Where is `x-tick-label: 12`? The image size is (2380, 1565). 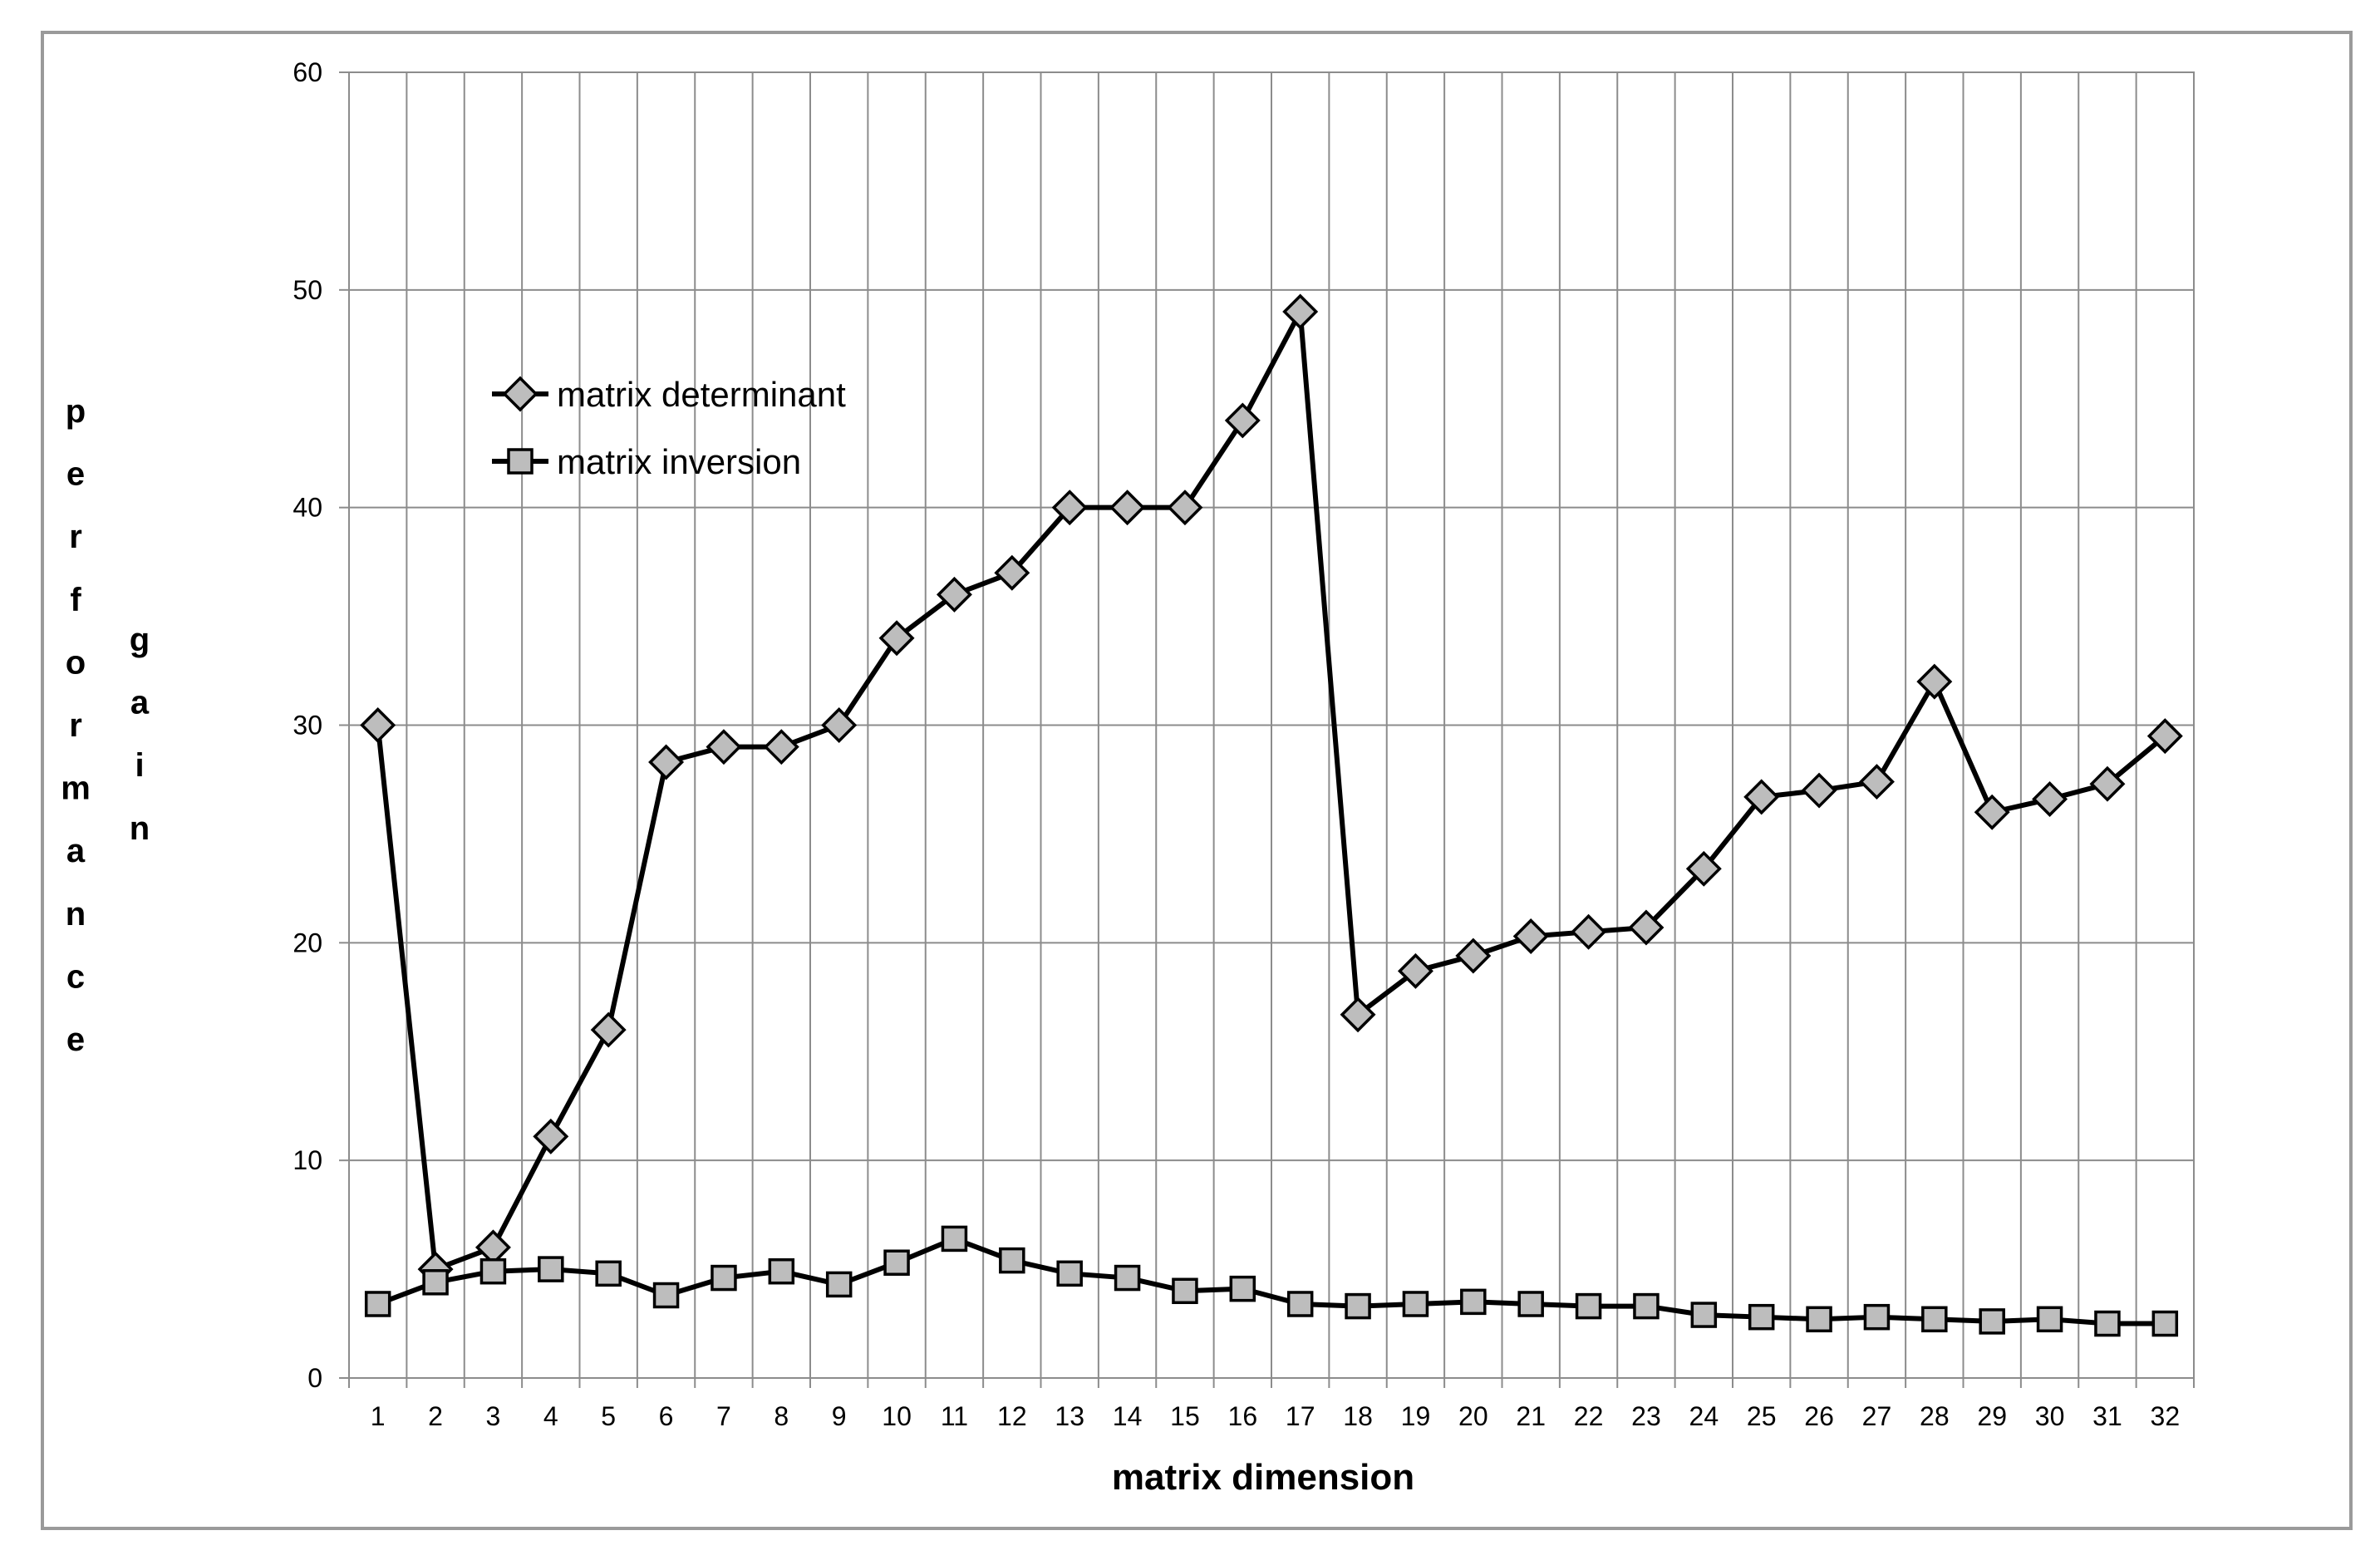 x-tick-label: 12 is located at coordinates (1012, 1416).